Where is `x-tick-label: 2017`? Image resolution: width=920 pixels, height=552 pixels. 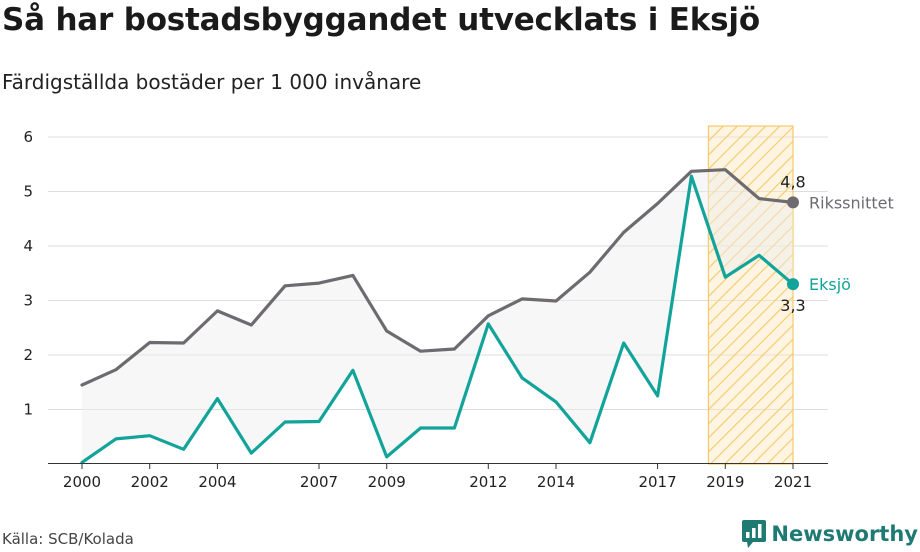
x-tick-label: 2017 is located at coordinates (657, 482).